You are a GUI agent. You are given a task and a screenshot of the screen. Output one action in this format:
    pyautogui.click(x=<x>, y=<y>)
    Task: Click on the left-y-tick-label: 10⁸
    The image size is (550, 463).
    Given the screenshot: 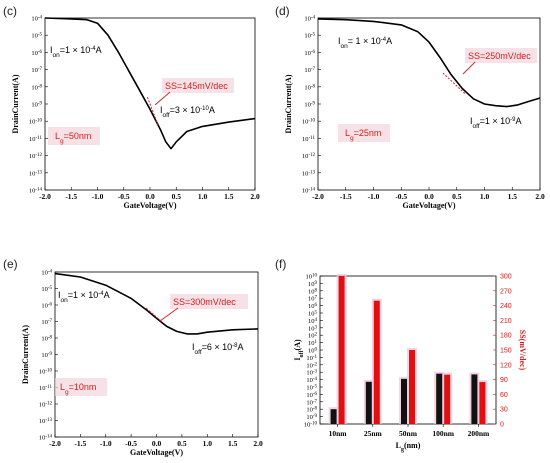 What is the action you would take?
    pyautogui.click(x=313, y=292)
    